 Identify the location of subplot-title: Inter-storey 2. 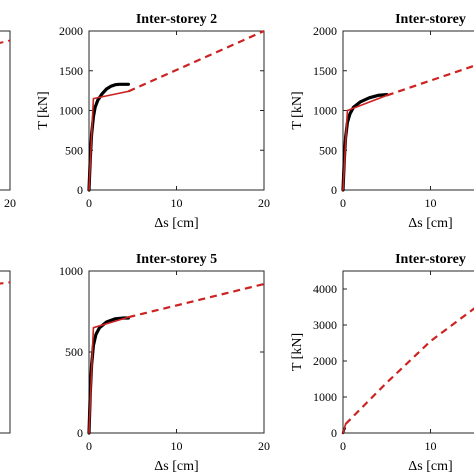
(176, 19).